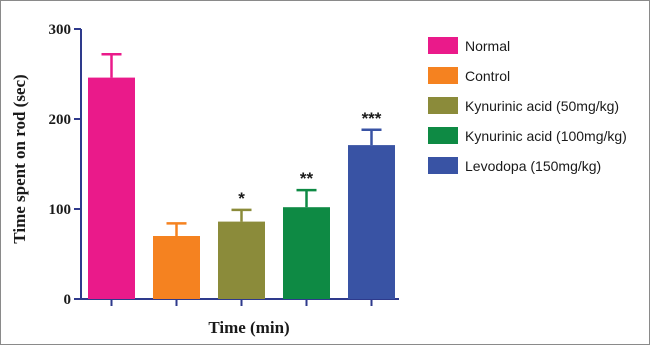 This screenshot has width=650, height=345. What do you see at coordinates (372, 118) in the screenshot?
I see `significance-label: ***` at bounding box center [372, 118].